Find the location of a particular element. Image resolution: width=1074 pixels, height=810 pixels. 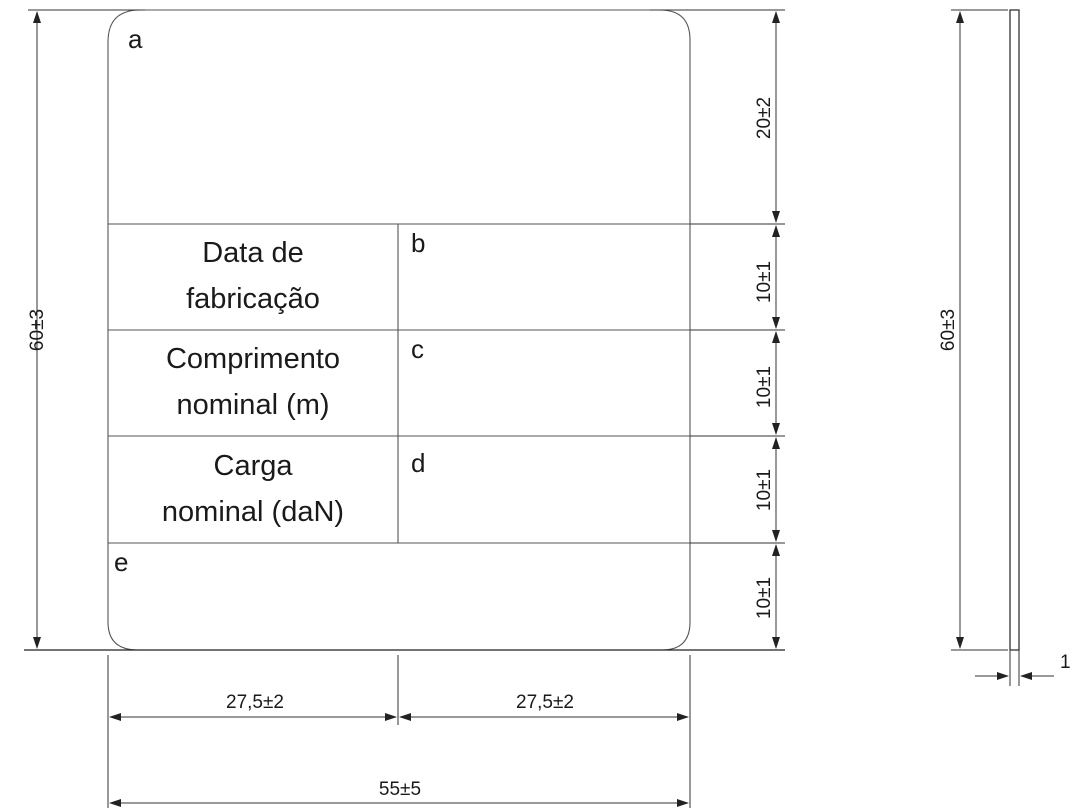

dimension-row-d-label: 10±1 is located at coordinates (764, 490).